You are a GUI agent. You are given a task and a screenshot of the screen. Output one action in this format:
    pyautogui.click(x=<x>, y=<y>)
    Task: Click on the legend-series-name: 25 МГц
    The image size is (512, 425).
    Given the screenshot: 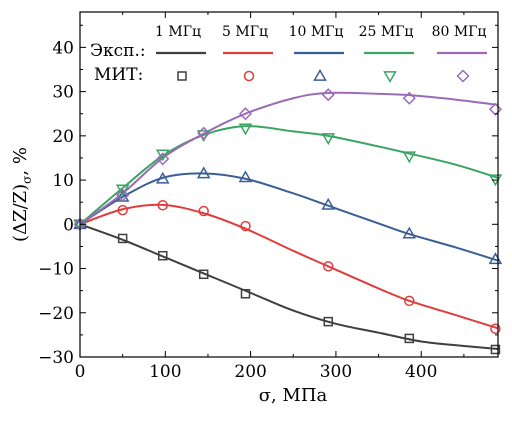 What is the action you would take?
    pyautogui.click(x=386, y=32)
    